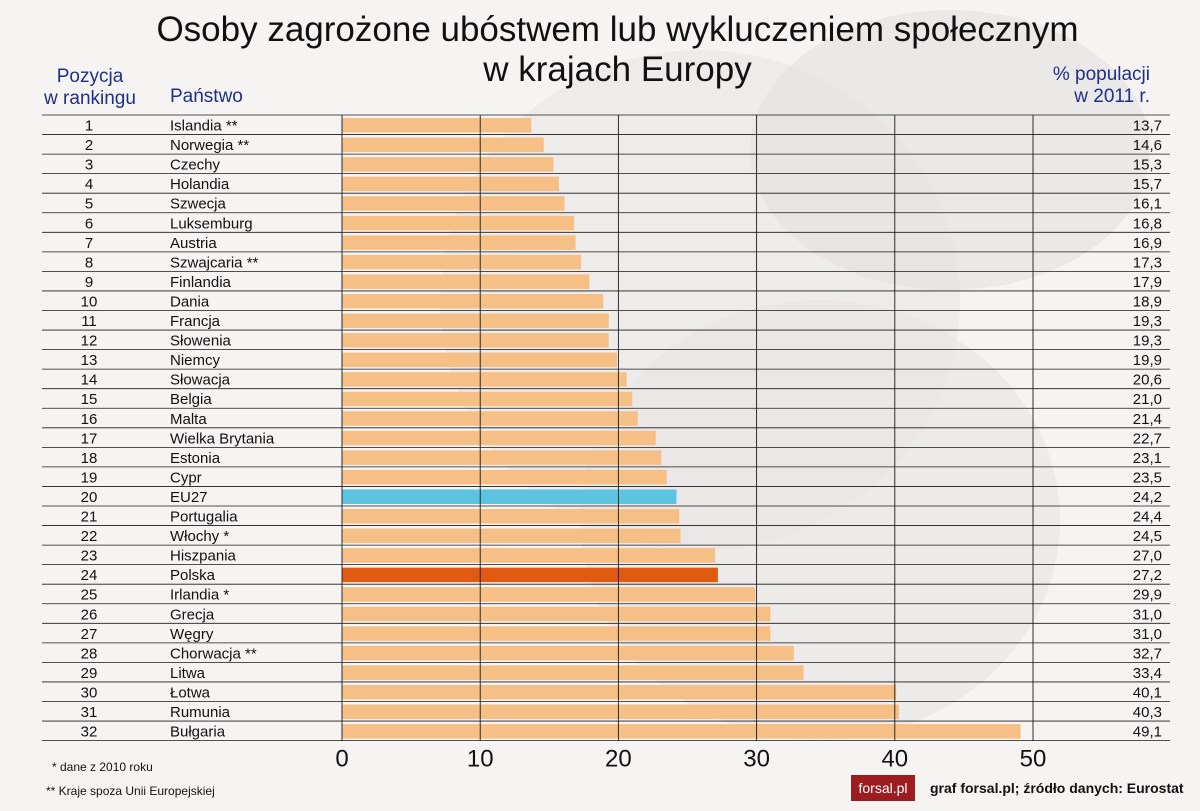  What do you see at coordinates (1101, 86) in the screenshot?
I see `value-header: % populacji w 2011 r.` at bounding box center [1101, 86].